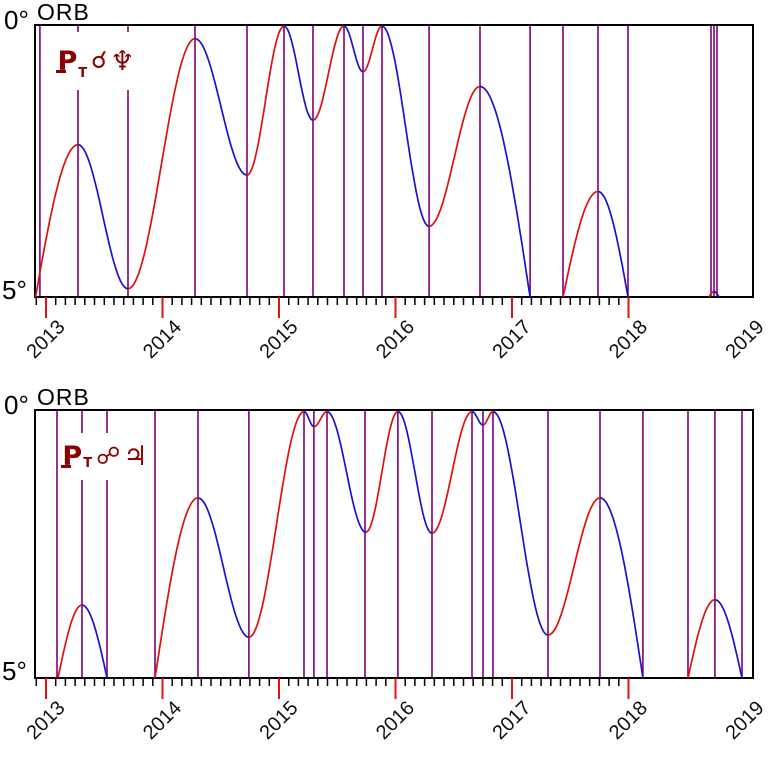 Image resolution: width=776 pixels, height=768 pixels. Describe the element at coordinates (14, 290) in the screenshot. I see `orb-axis-five-label-top-chart: 5°` at that location.